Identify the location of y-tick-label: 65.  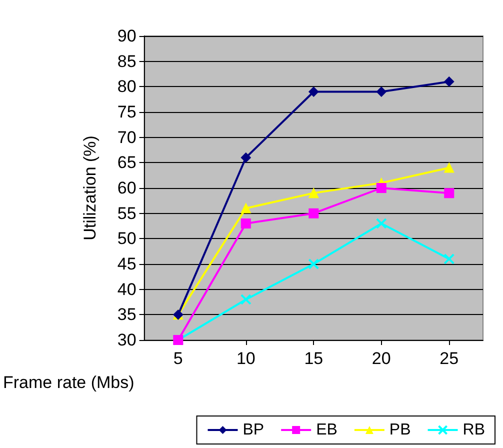
(126, 162).